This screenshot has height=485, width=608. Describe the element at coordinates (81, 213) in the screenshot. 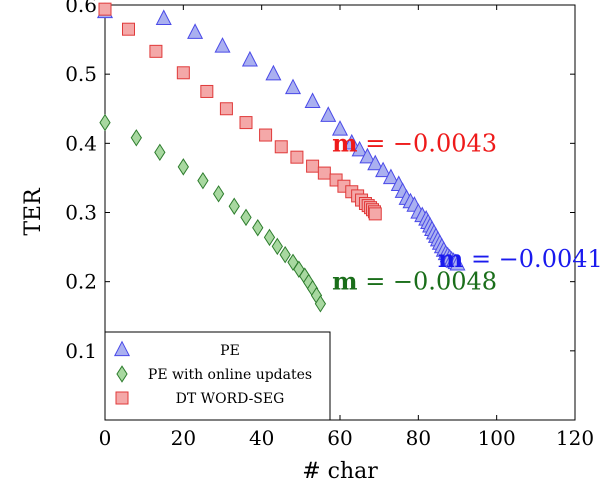

I see `y-tick-label: 0.3` at that location.